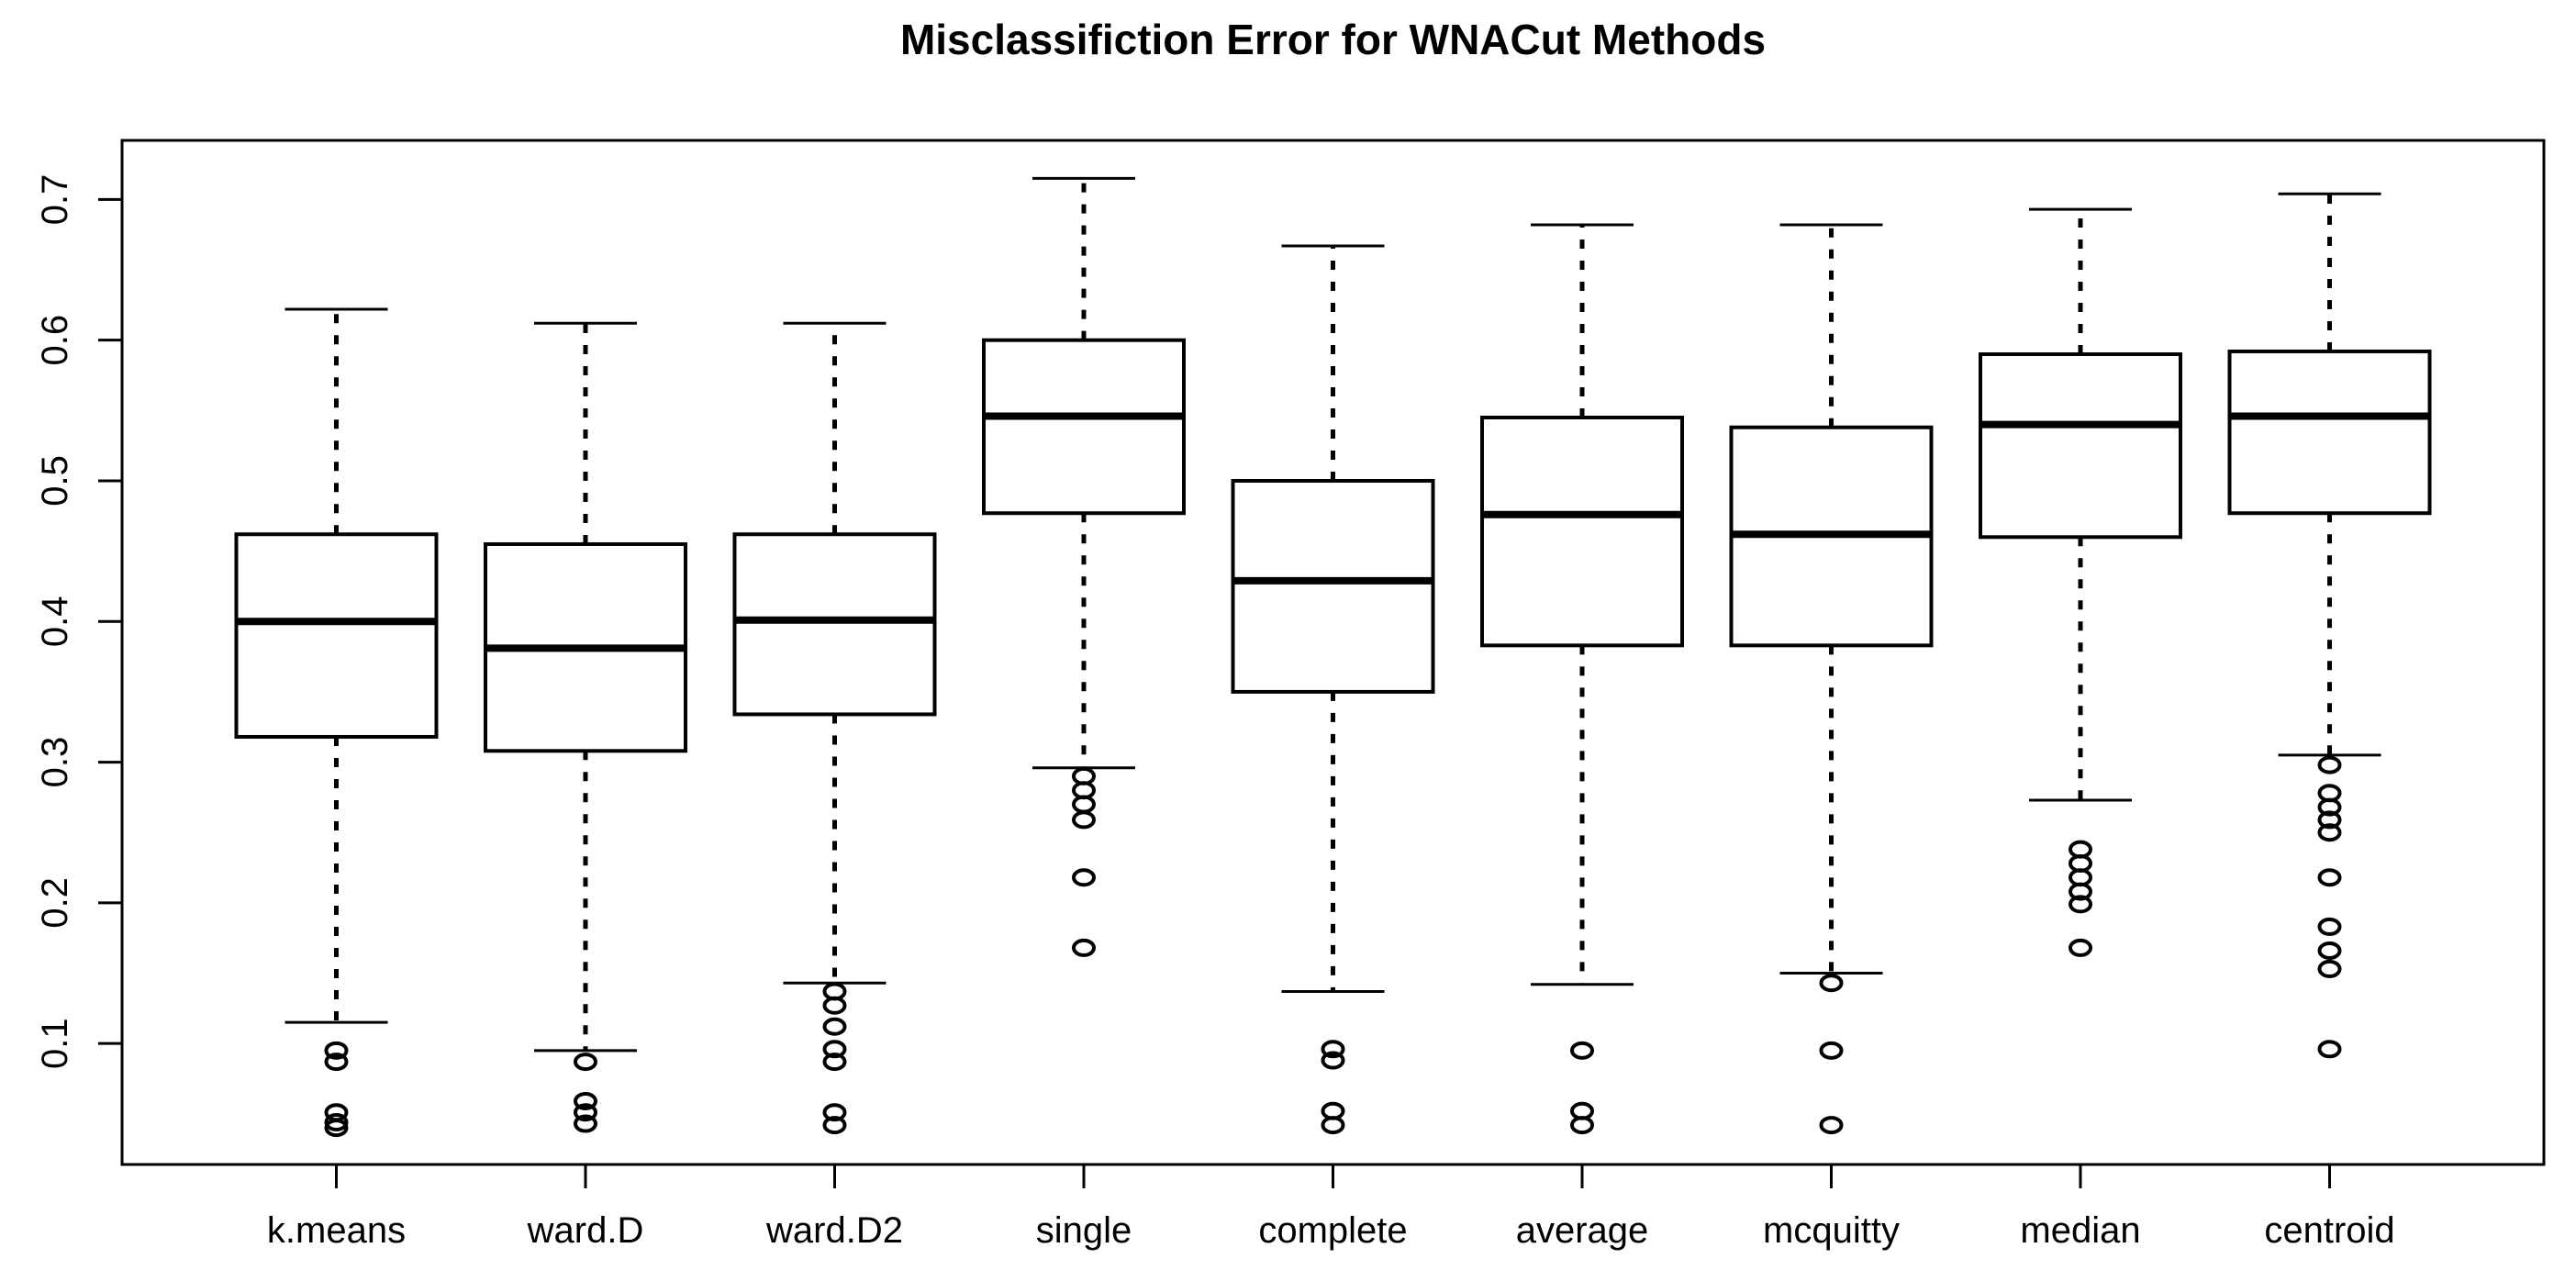  Describe the element at coordinates (55, 340) in the screenshot. I see `y-axis-tick-label: 0.6` at that location.